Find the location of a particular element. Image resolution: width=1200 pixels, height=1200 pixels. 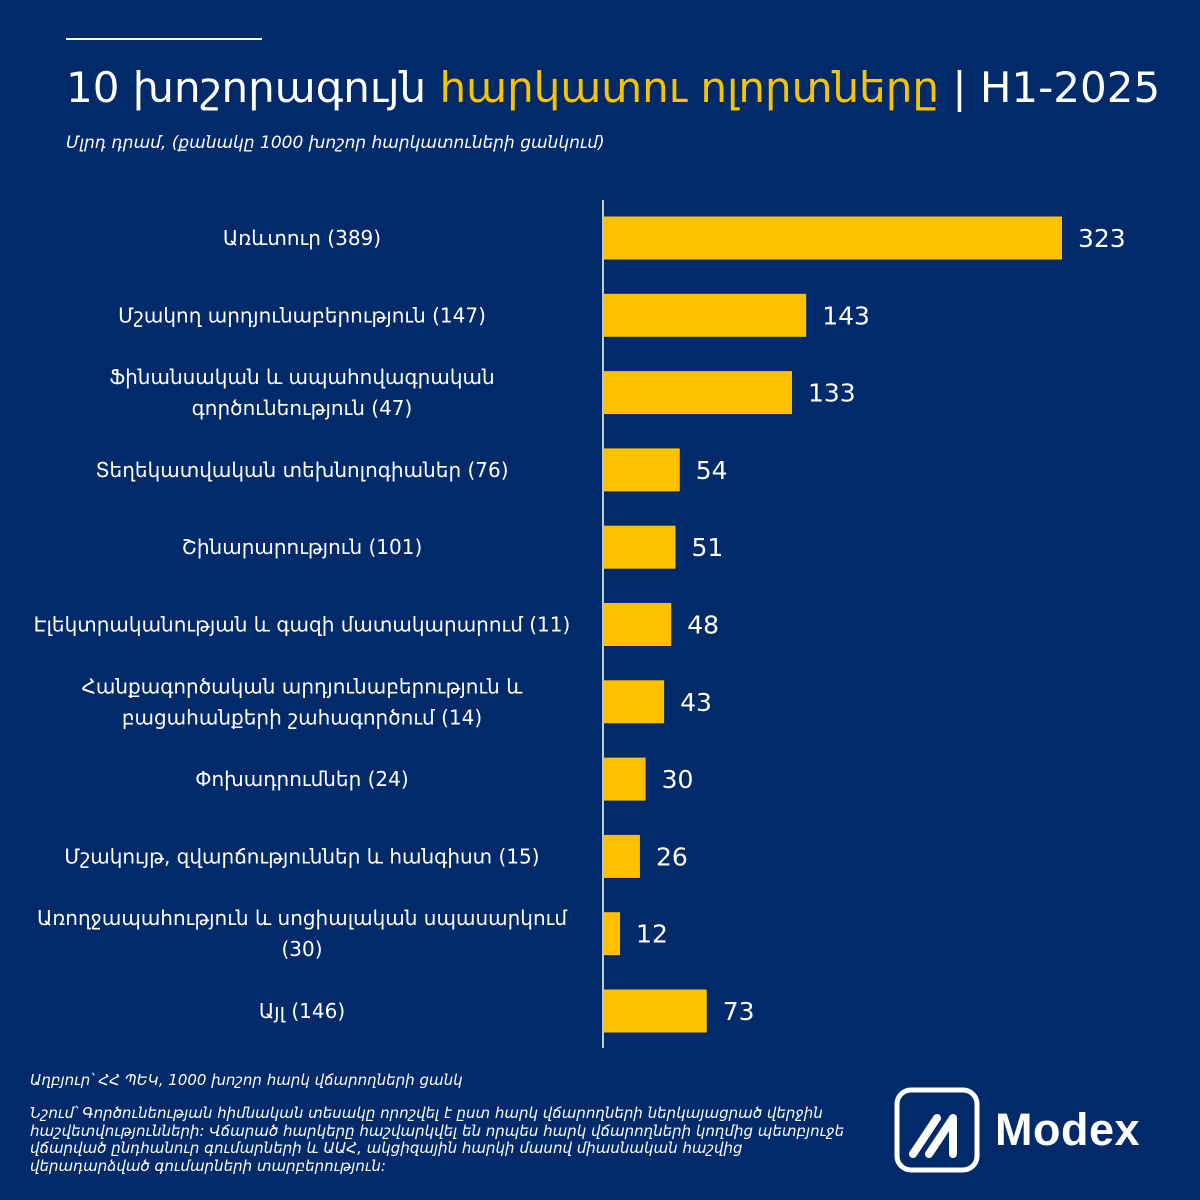

category-label: Փոխադրումներ (24) is located at coordinates (301, 779).